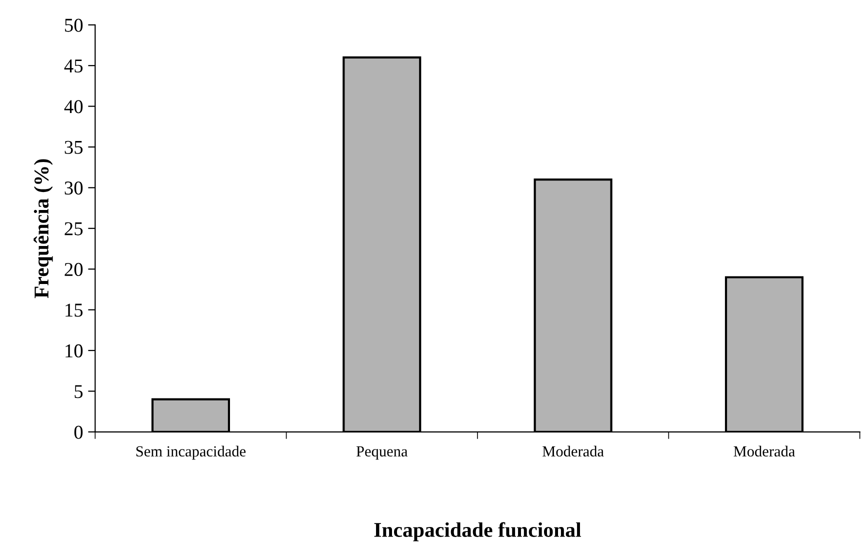  What do you see at coordinates (73, 147) in the screenshot?
I see `y-tick-label: 35` at bounding box center [73, 147].